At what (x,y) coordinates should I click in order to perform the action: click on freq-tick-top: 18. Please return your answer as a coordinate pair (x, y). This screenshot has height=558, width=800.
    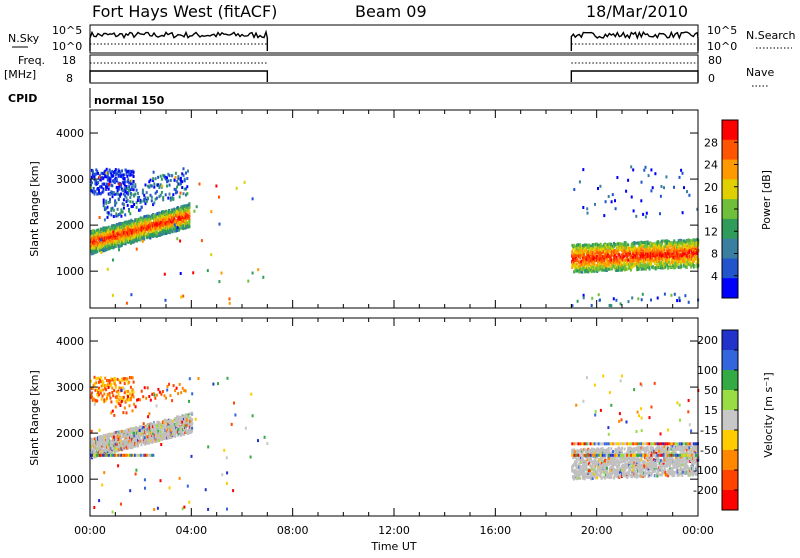
    Looking at the image, I should click on (69, 60).